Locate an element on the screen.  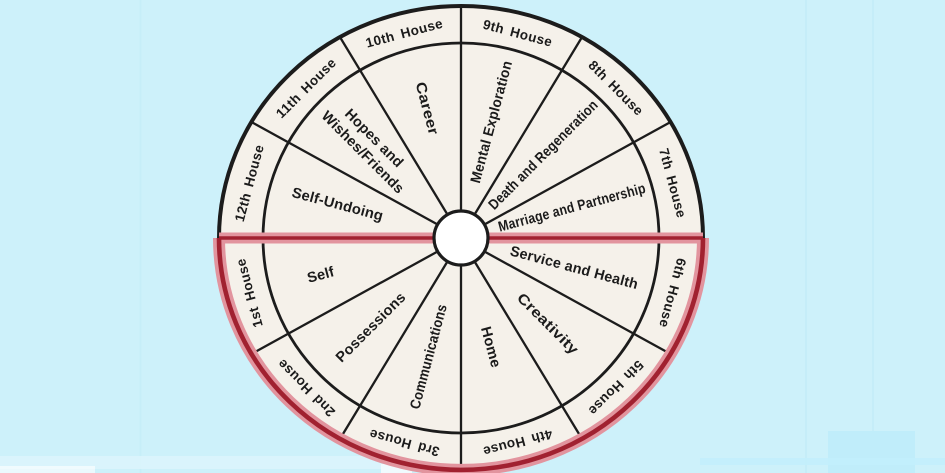
hub-circle is located at coordinates (461, 238).